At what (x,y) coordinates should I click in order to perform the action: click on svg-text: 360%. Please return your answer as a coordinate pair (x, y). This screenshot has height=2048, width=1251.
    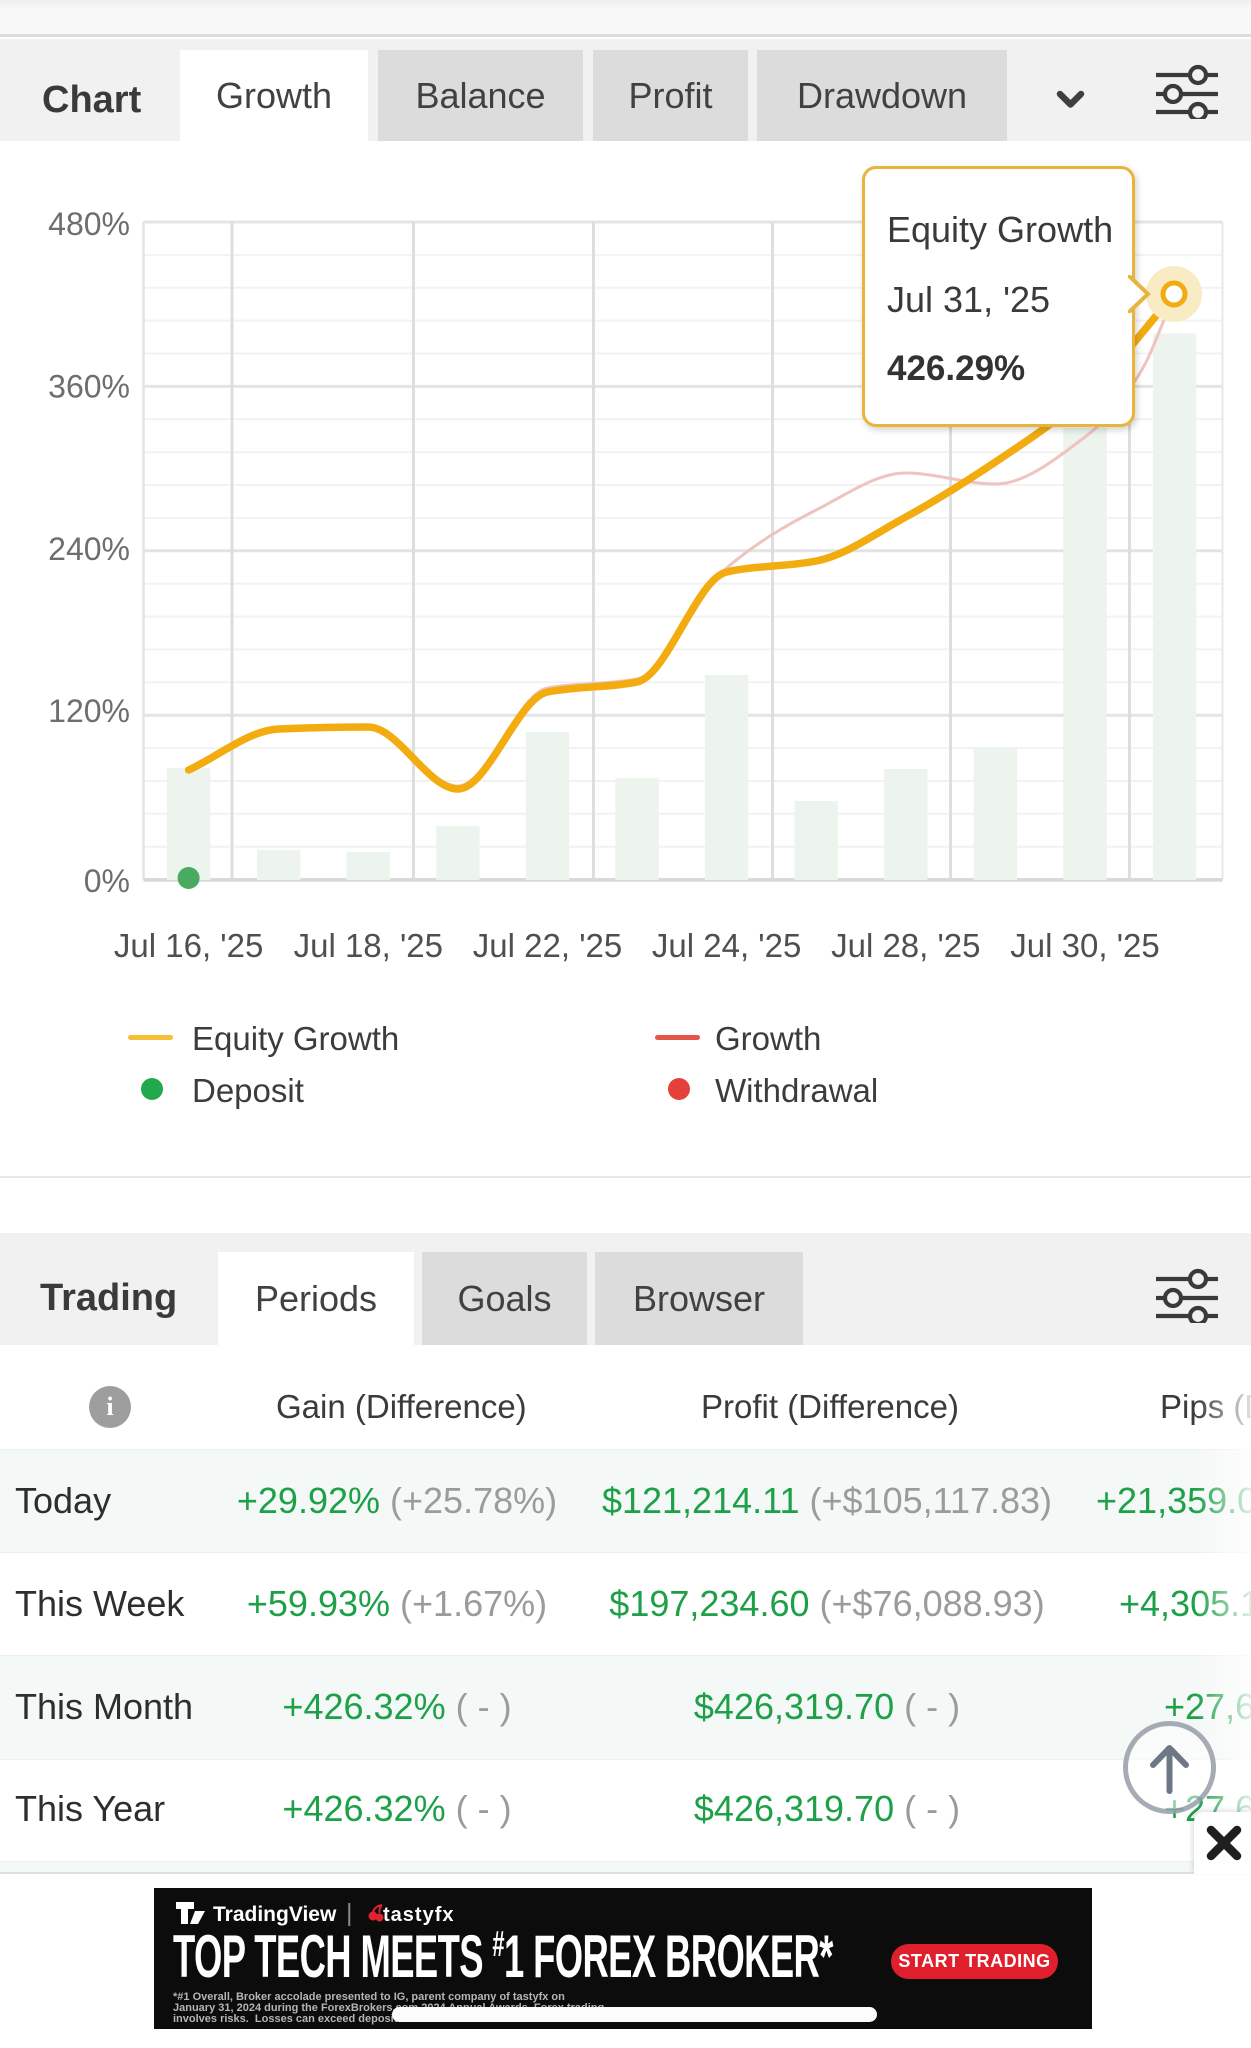
    Looking at the image, I should click on (89, 386).